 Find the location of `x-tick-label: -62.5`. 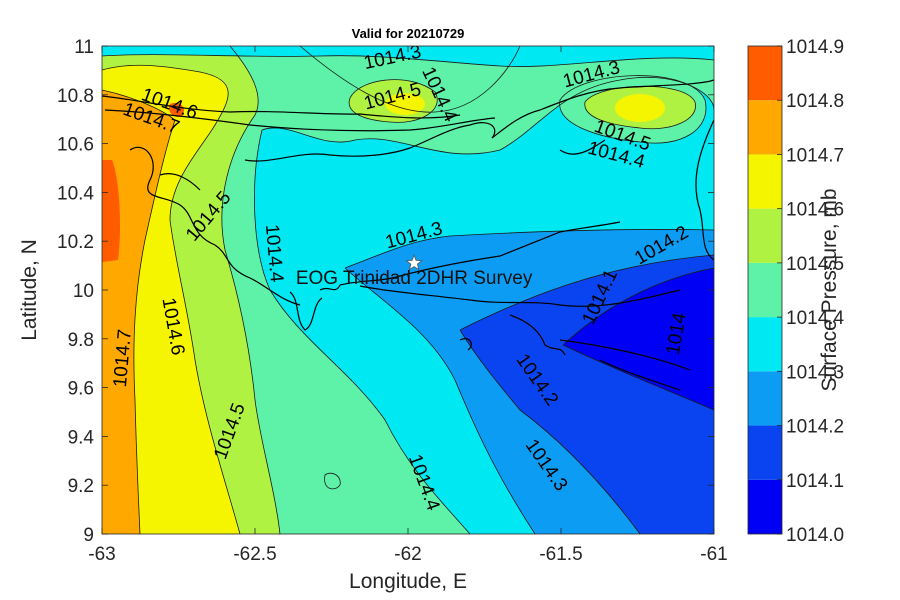

x-tick-label: -62.5 is located at coordinates (254, 554).